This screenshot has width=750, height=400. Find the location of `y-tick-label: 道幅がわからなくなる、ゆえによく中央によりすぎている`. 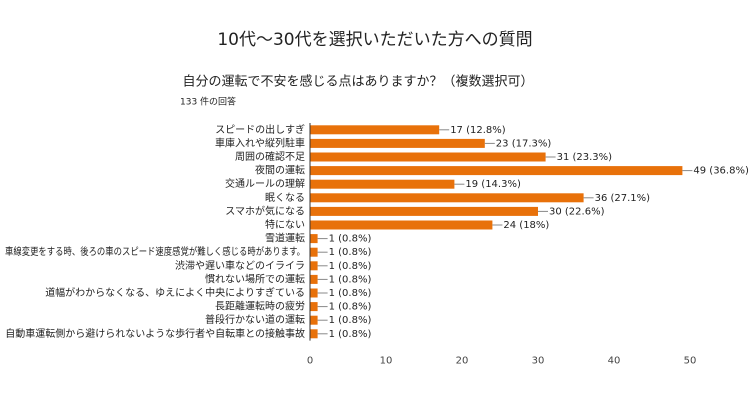

y-tick-label: 道幅がわからなくなる、ゆえによく中央によりすぎている is located at coordinates (175, 292).